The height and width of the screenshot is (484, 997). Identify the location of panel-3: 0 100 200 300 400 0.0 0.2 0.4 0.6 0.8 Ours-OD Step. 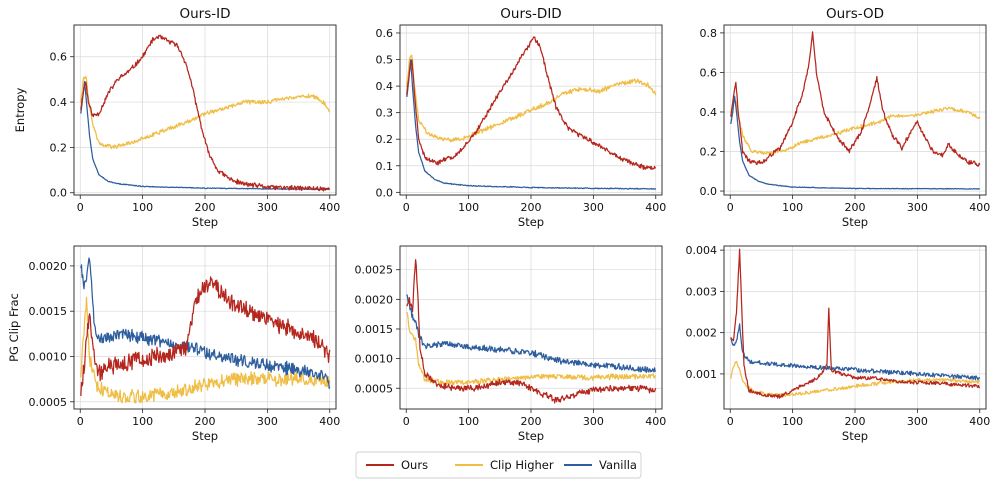
(845, 117).